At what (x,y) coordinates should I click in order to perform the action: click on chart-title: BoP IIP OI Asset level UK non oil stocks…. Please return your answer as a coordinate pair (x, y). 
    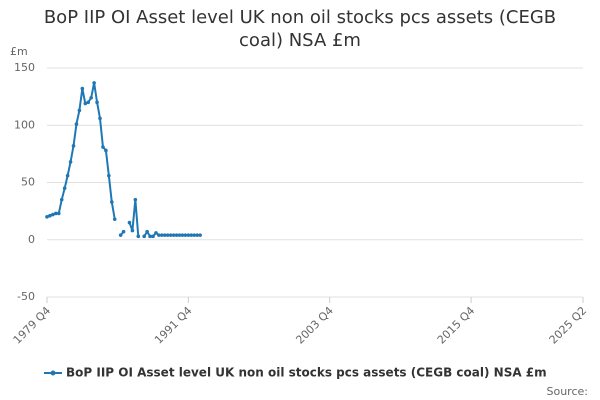
    Looking at the image, I should click on (300, 29).